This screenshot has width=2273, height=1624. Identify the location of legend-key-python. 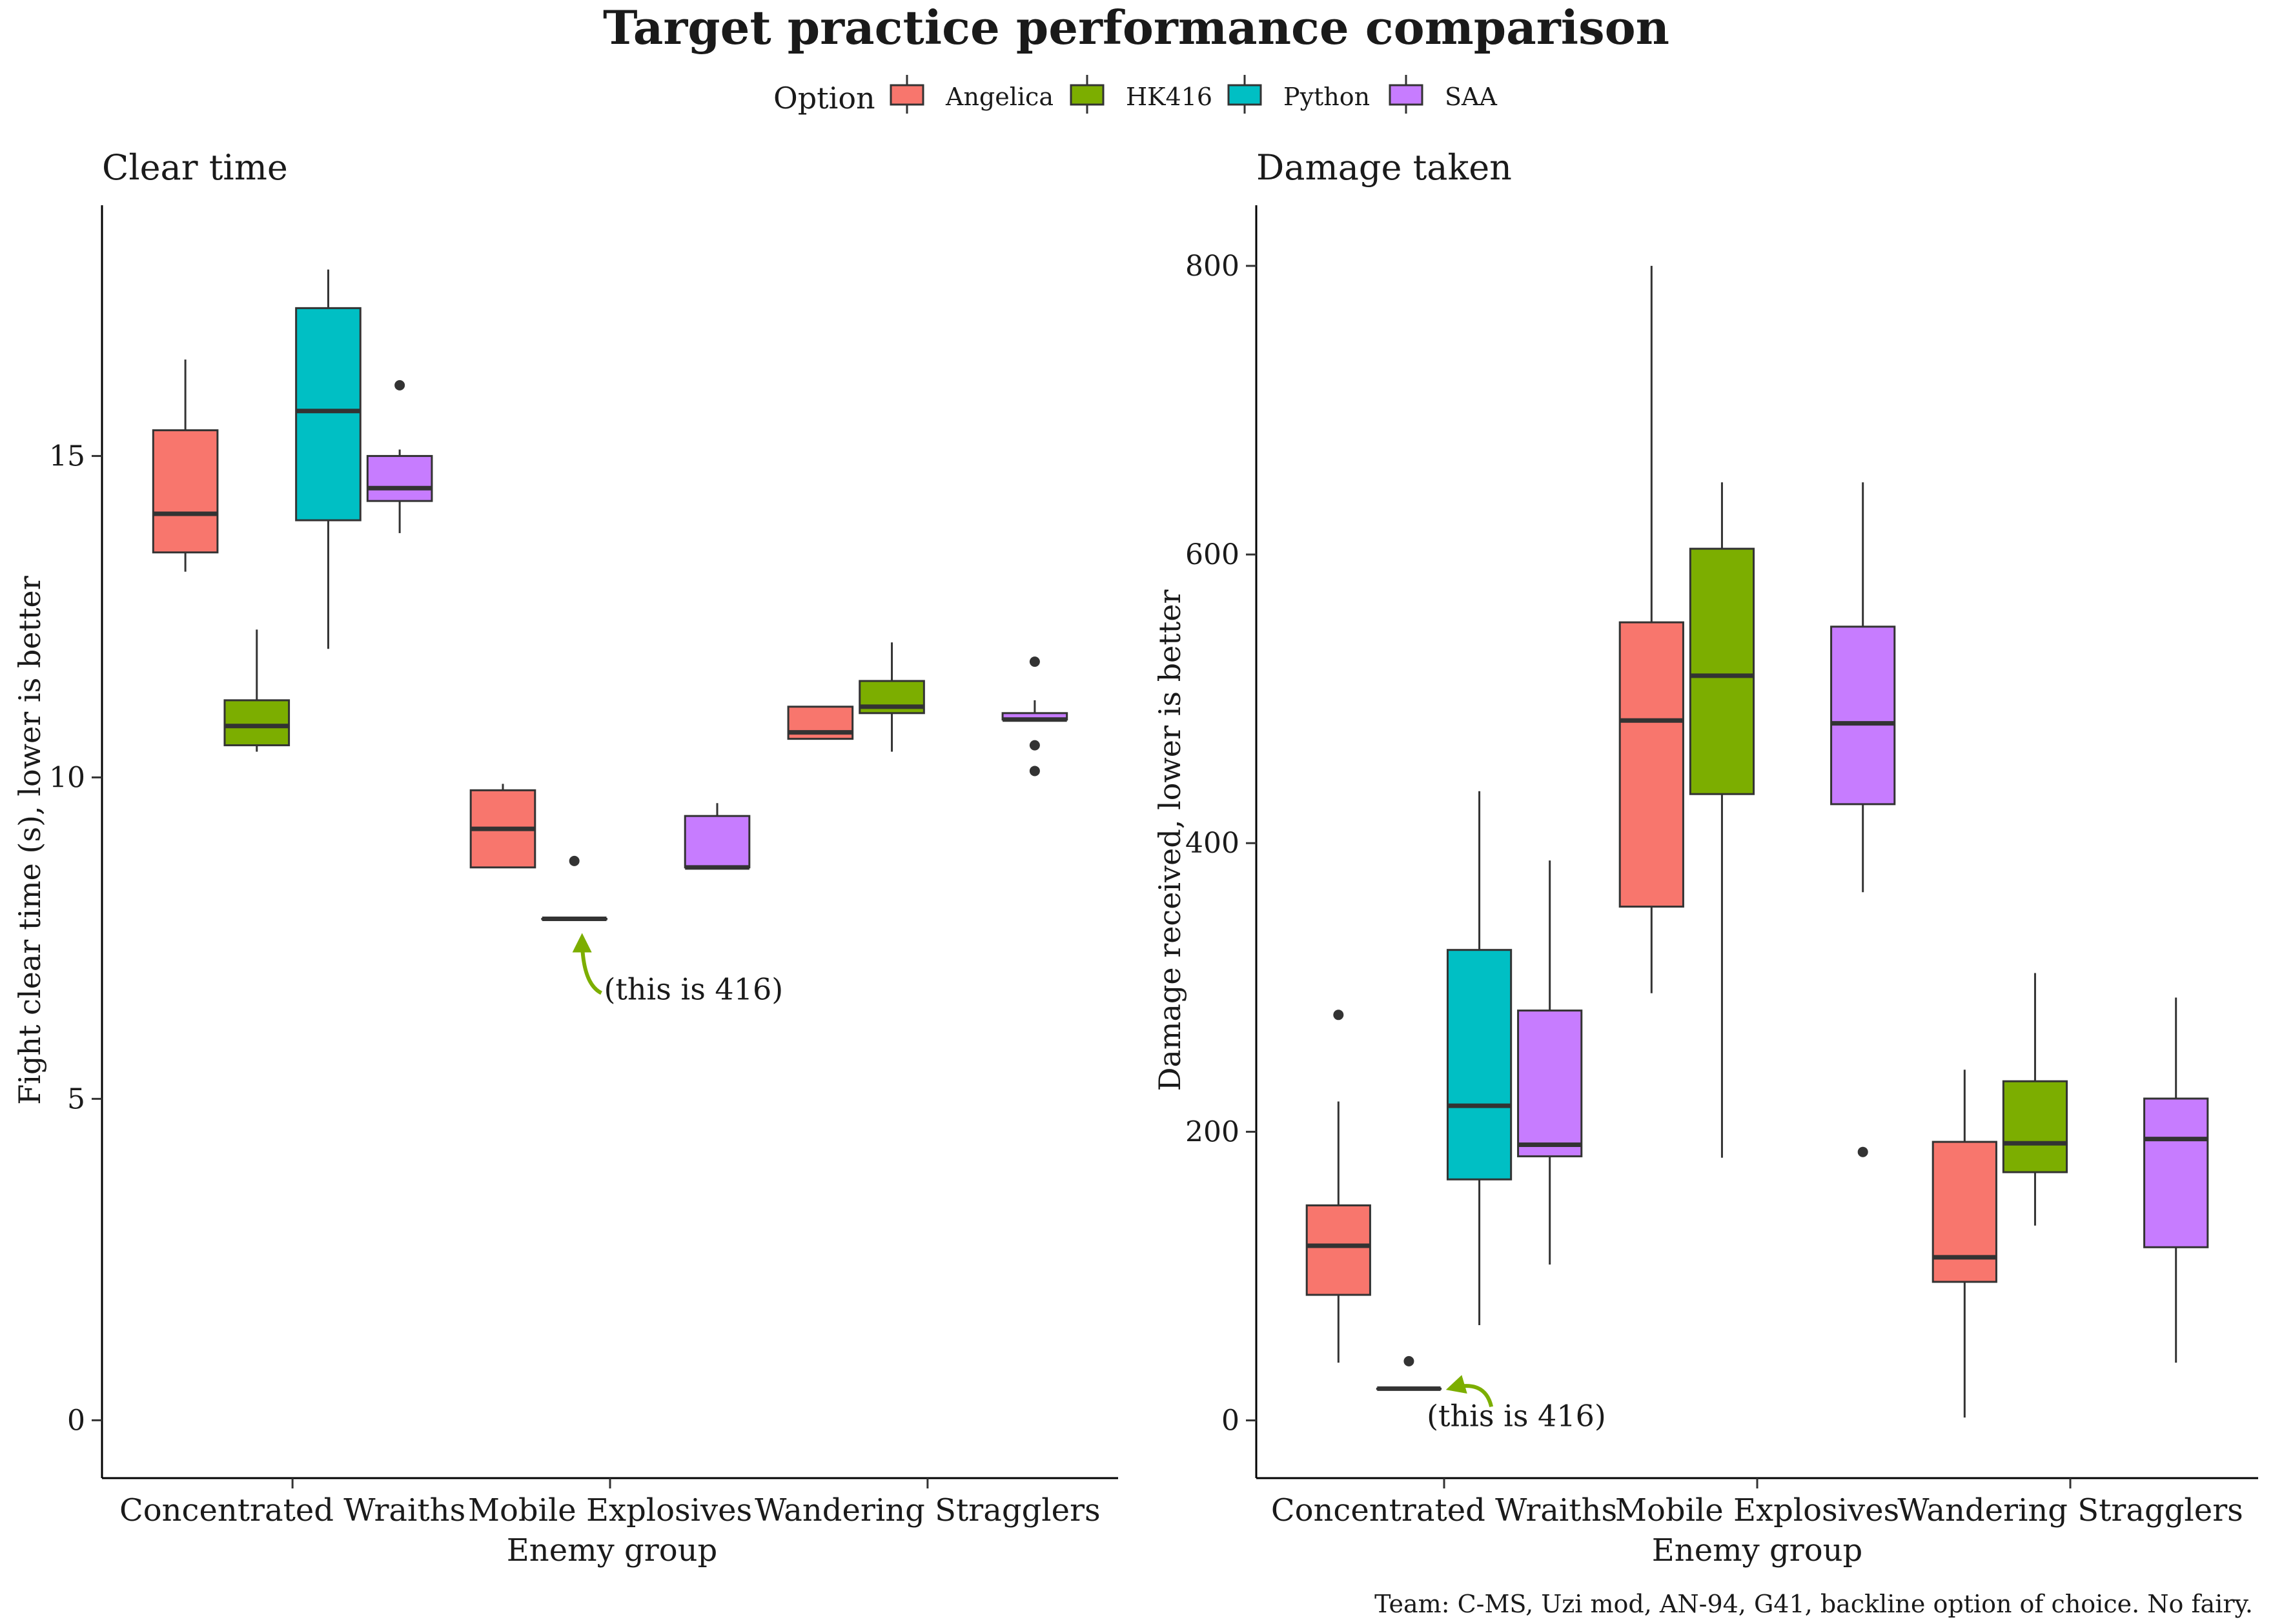
(1245, 95).